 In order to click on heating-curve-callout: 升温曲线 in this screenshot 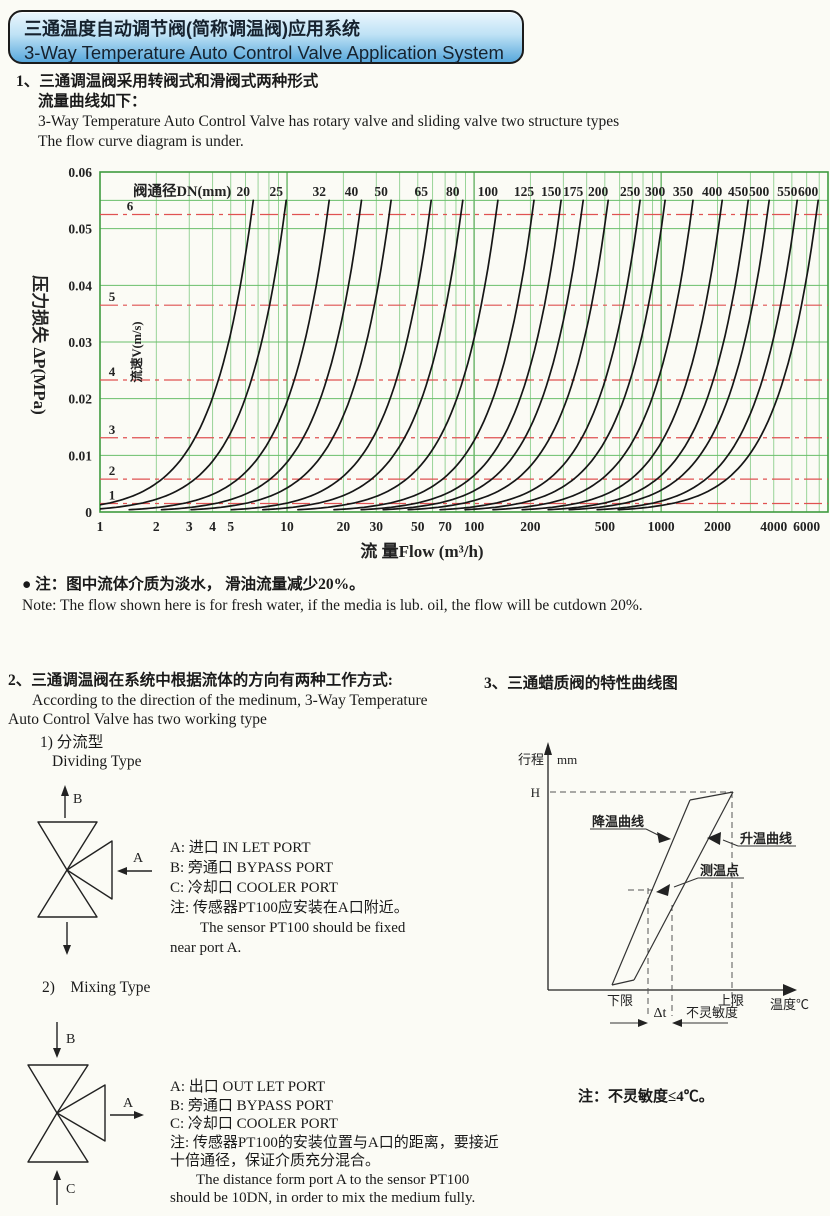, I will do `click(751, 839)`.